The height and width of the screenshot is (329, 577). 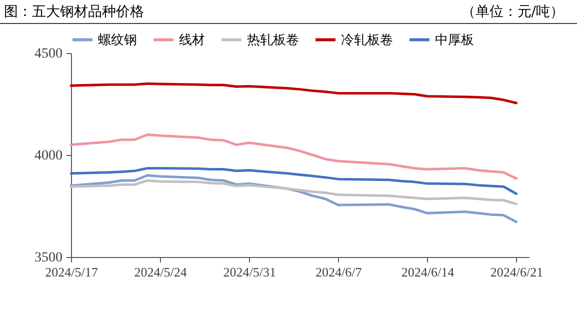 I want to click on y-tick-label: 4500, so click(x=48, y=54).